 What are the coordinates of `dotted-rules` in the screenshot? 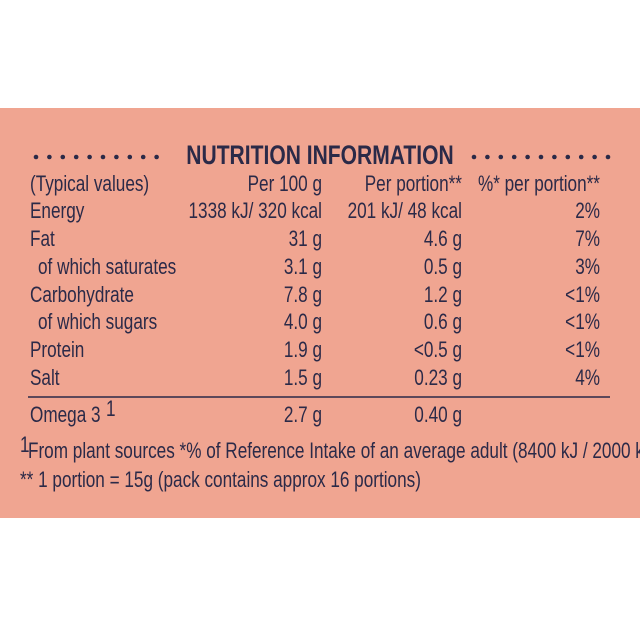 It's located at (322, 157).